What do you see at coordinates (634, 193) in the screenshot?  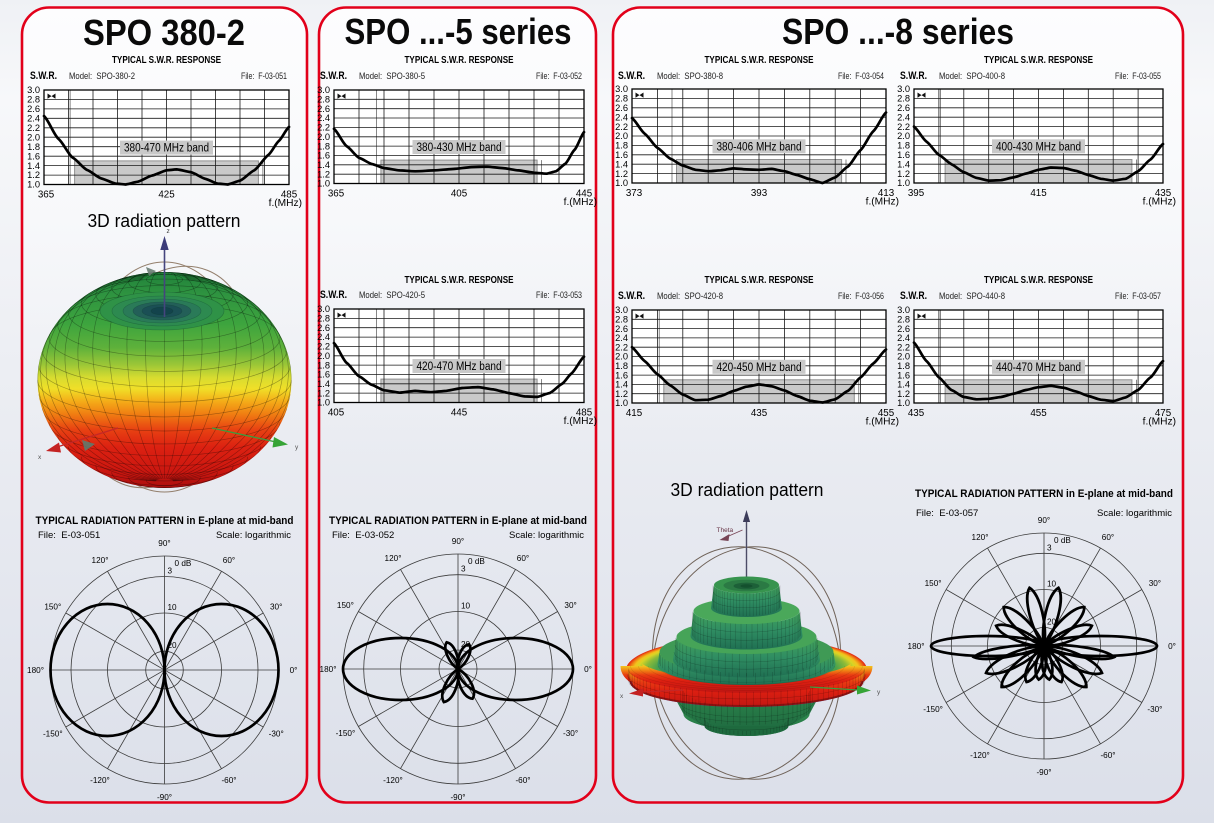 I see `svg-text: 373` at bounding box center [634, 193].